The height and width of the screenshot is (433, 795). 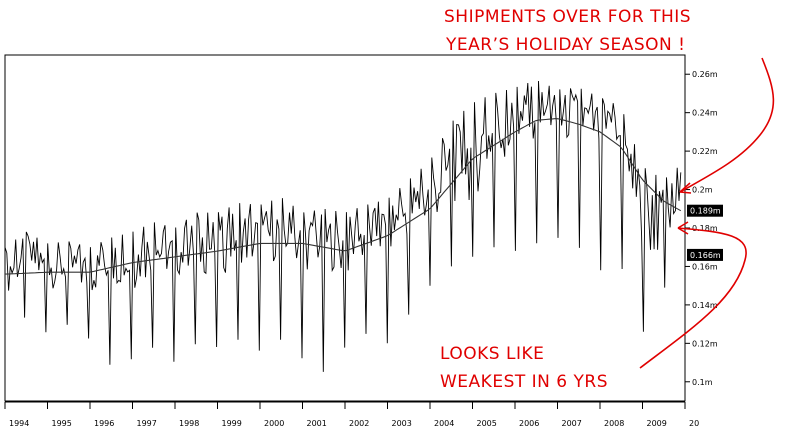 What do you see at coordinates (189, 423) in the screenshot?
I see `x-tick-label: 1998` at bounding box center [189, 423].